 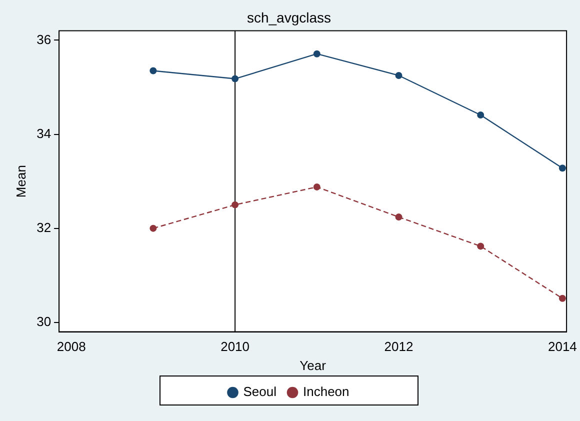 I want to click on chart-title: sch_avgclass, so click(x=289, y=17).